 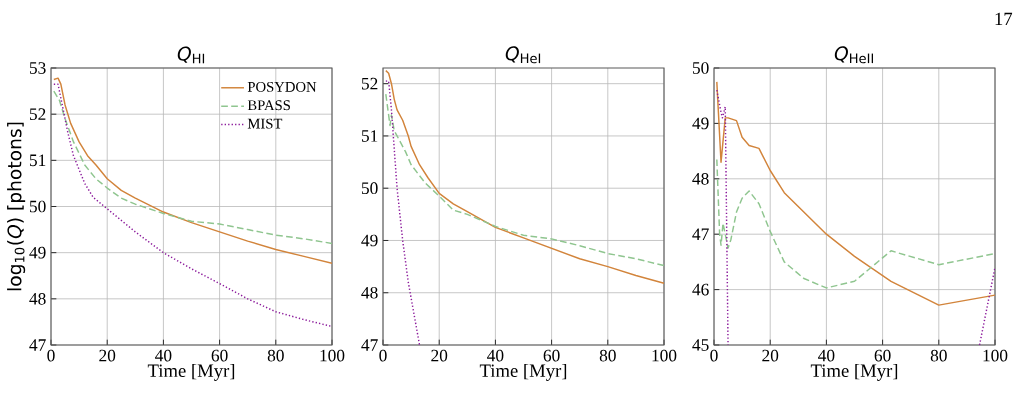 What do you see at coordinates (523, 55) in the screenshot?
I see `chart-title: Q$_{HeI}$` at bounding box center [523, 55].